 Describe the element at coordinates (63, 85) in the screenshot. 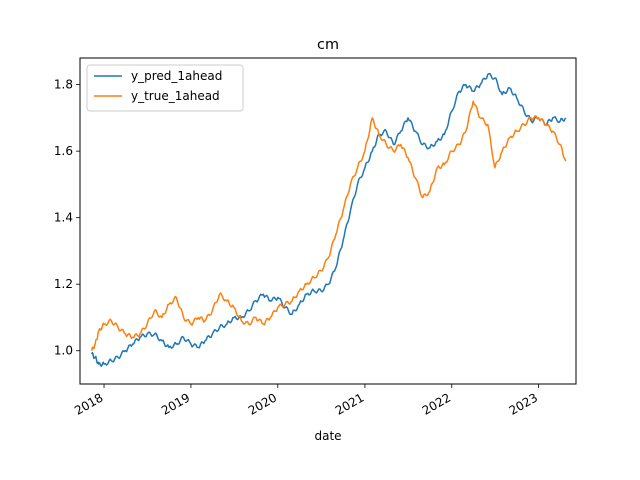

I see `y-tick-label: 1.8` at that location.